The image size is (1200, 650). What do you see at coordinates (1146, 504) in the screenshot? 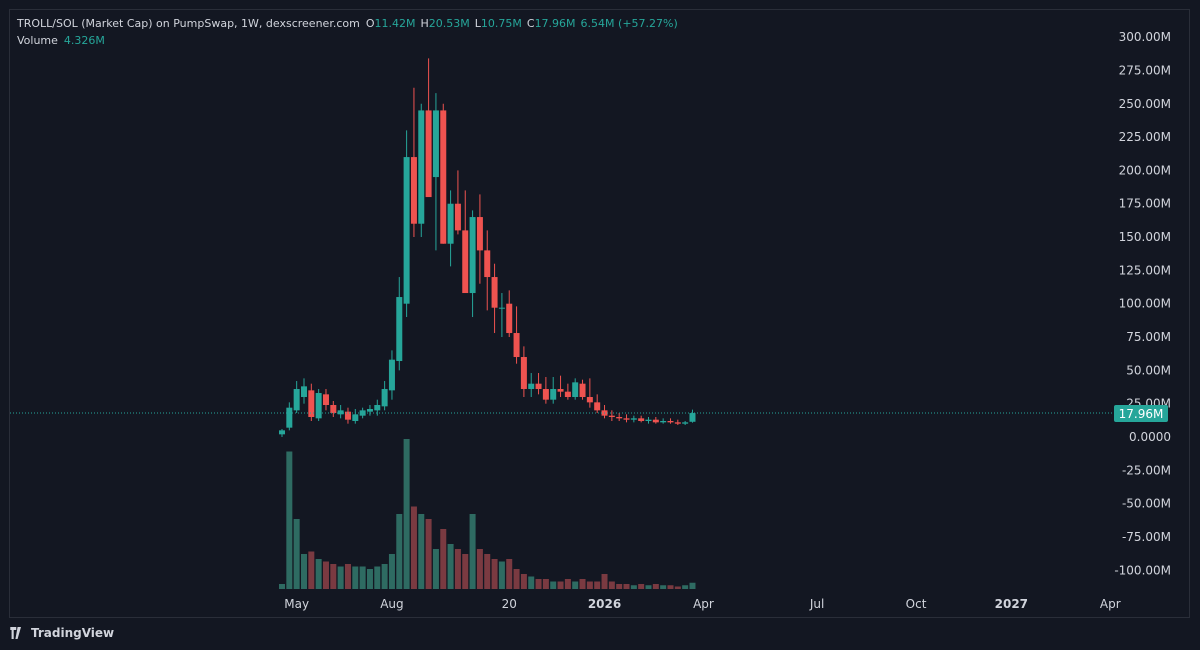
I see `price-tick-label: -50.00M` at bounding box center [1146, 504].